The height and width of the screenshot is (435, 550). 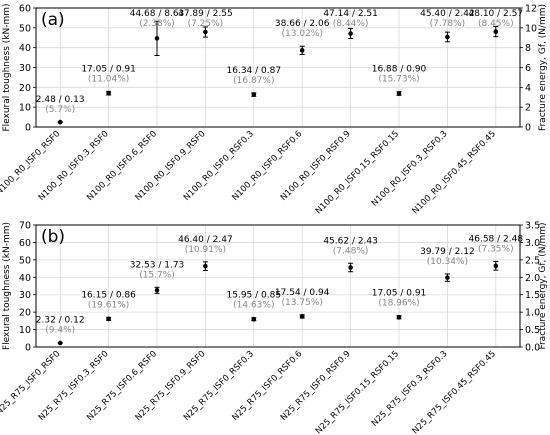 I want to click on cov-label: (15.73%), so click(x=398, y=80).